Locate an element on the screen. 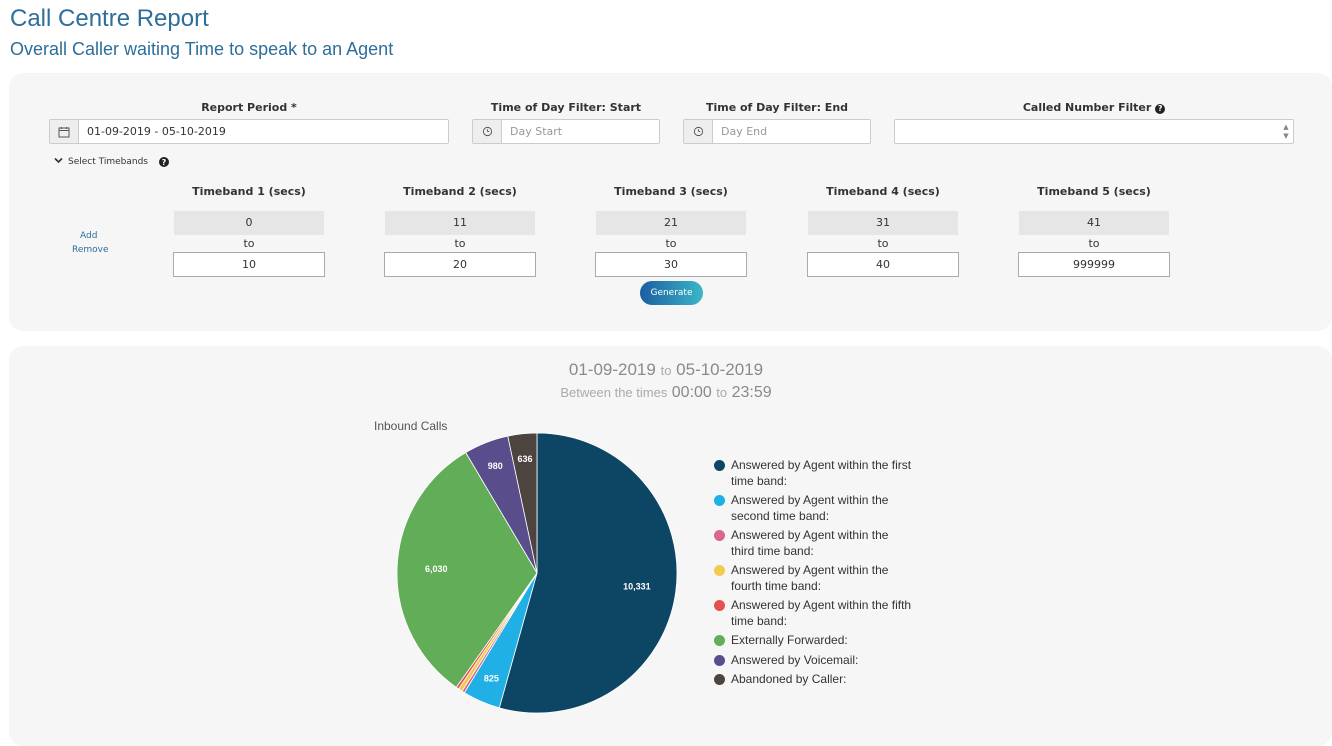 The width and height of the screenshot is (1332, 746). timeband-label: Timeband 1 (secs) is located at coordinates (249, 191).